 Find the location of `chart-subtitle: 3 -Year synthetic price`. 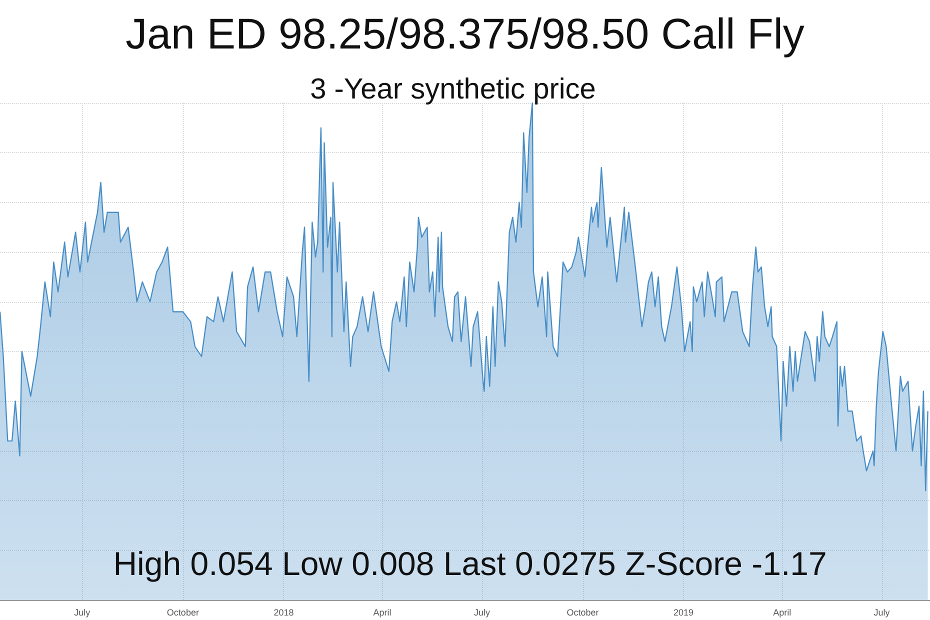

chart-subtitle: 3 -Year synthetic price is located at coordinates (453, 90).